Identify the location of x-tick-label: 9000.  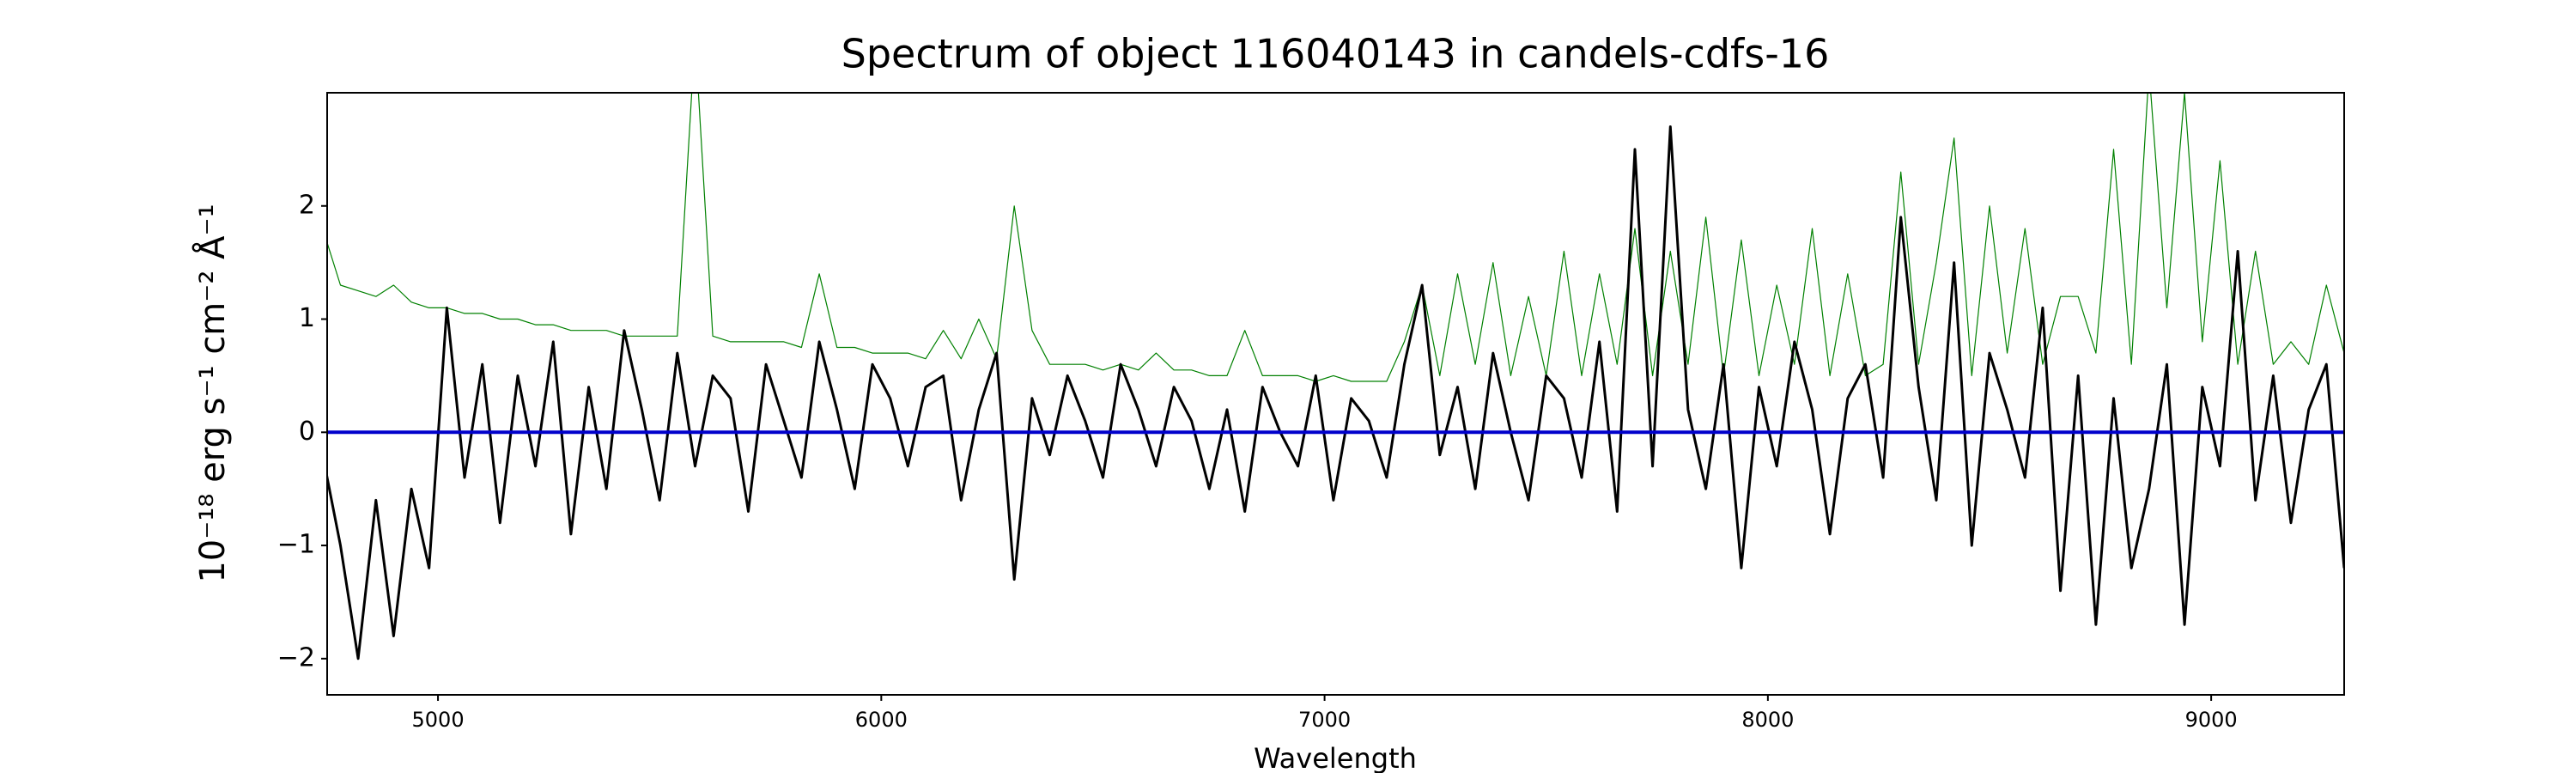
(2211, 720).